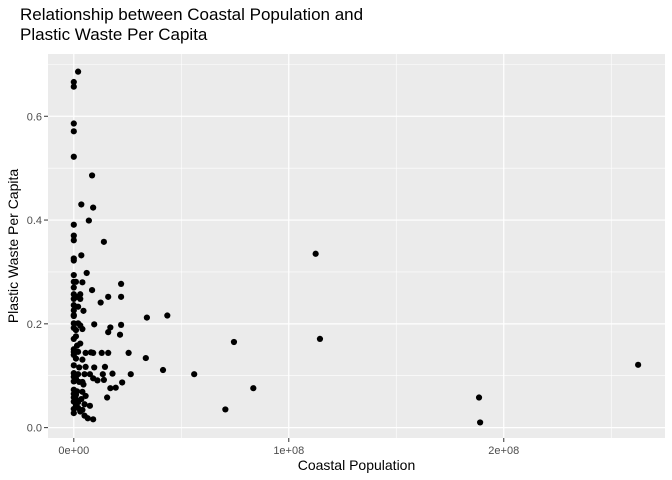 Image resolution: width=672 pixels, height=480 pixels. What do you see at coordinates (34, 325) in the screenshot?
I see `y-tick-label: 0.2` at bounding box center [34, 325].